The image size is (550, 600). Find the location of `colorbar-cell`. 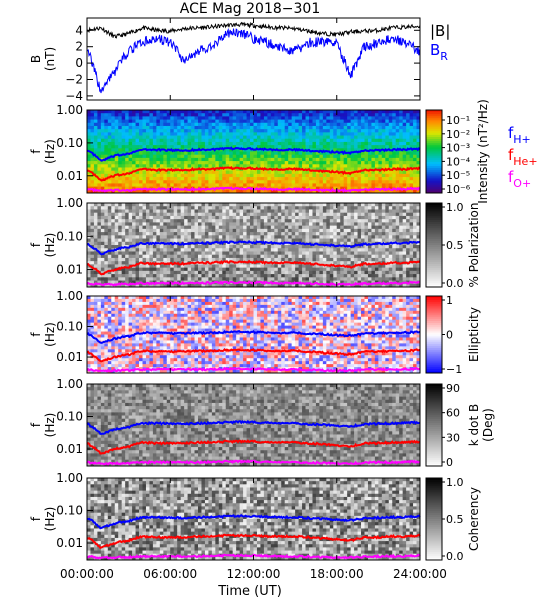

colorbar-cell is located at coordinates (434, 159).